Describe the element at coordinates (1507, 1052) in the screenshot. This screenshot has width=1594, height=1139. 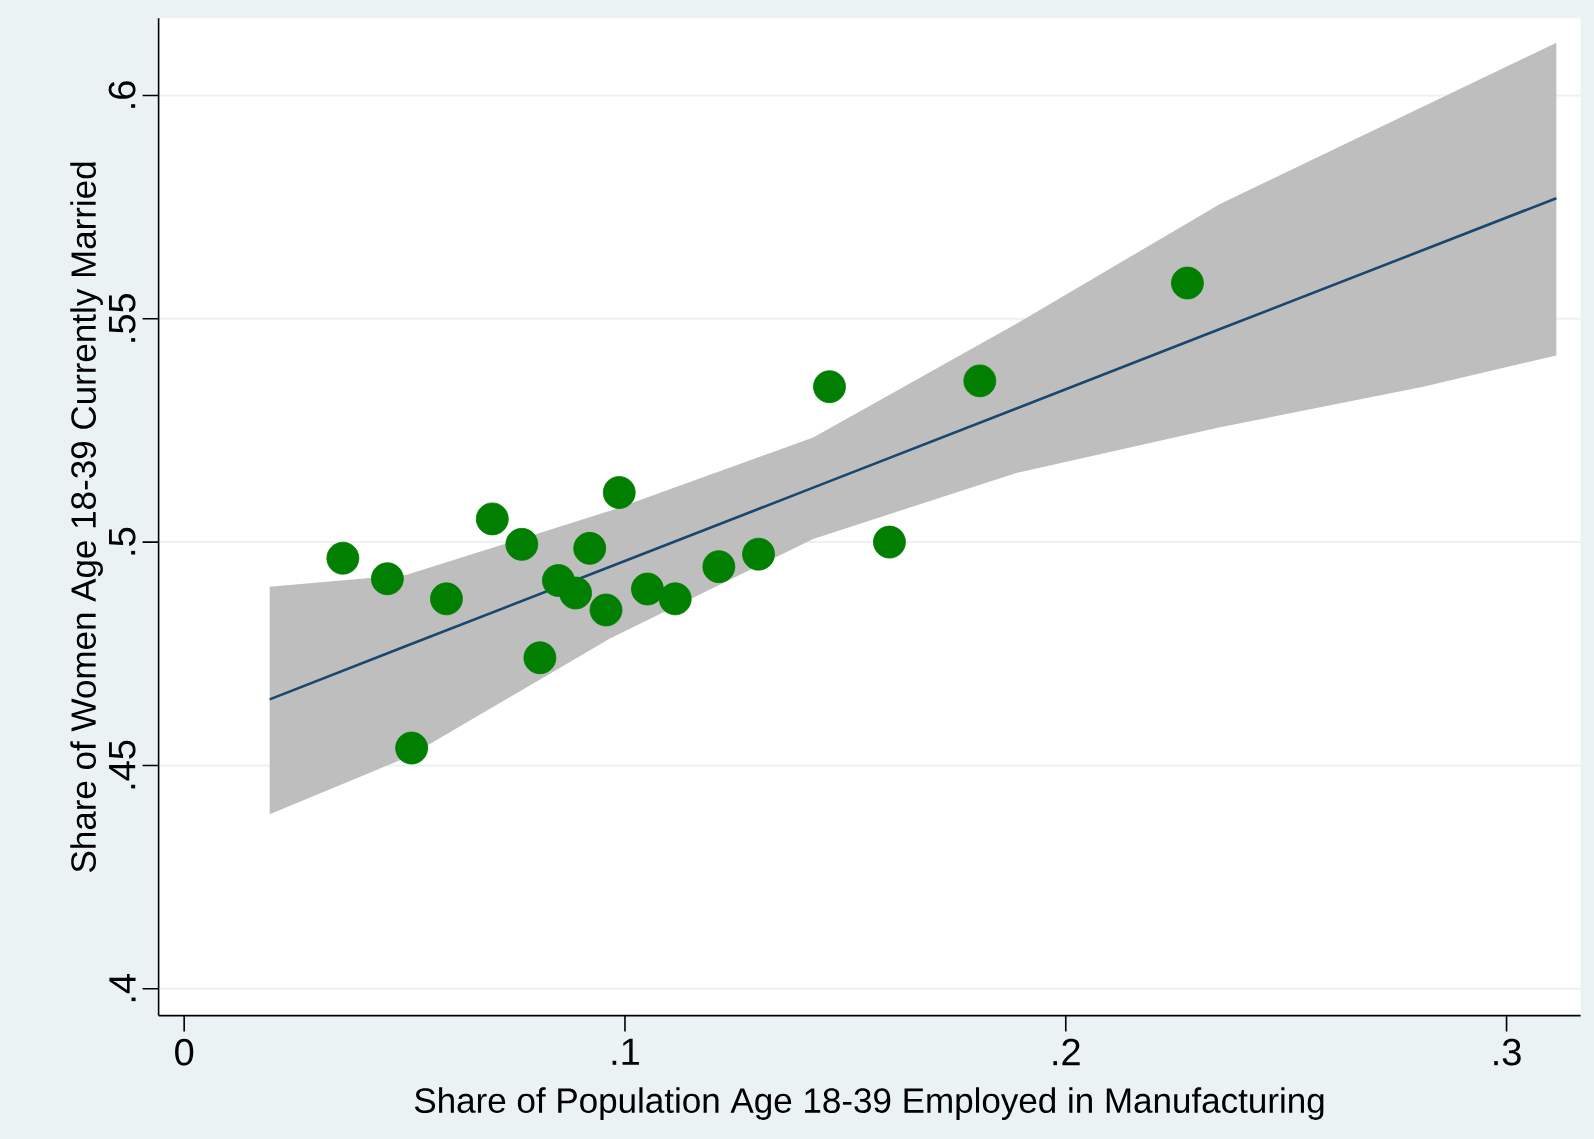
I see `x-tick-label: .3` at that location.